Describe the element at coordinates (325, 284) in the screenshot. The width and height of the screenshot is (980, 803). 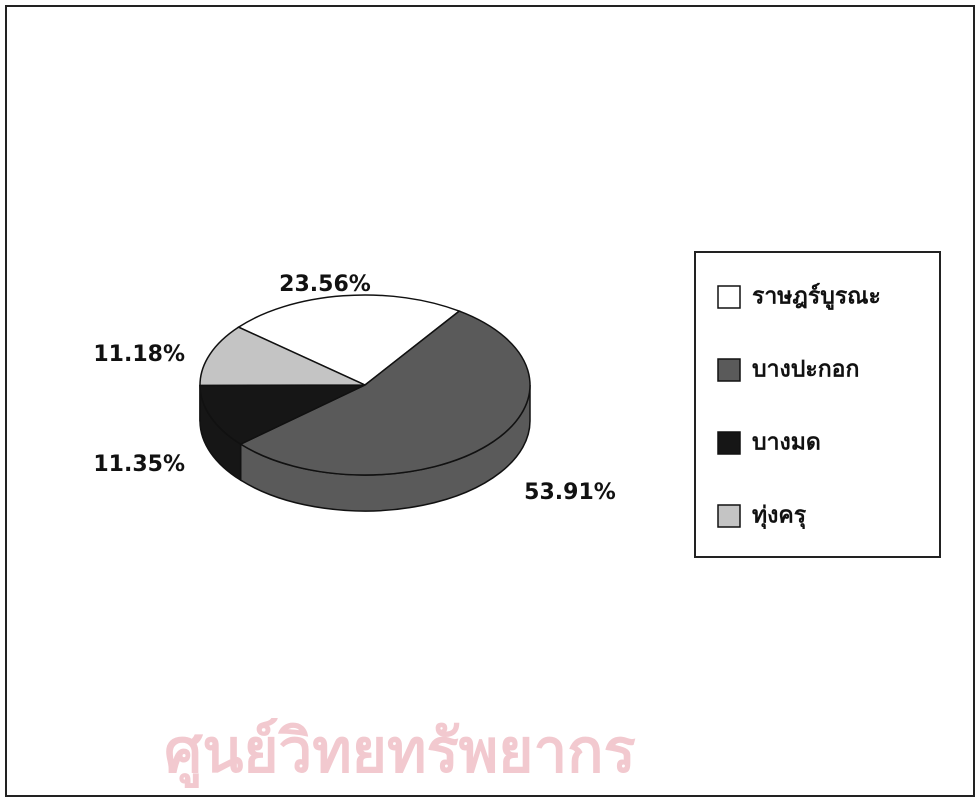
I see `data-label: 23.56%` at that location.